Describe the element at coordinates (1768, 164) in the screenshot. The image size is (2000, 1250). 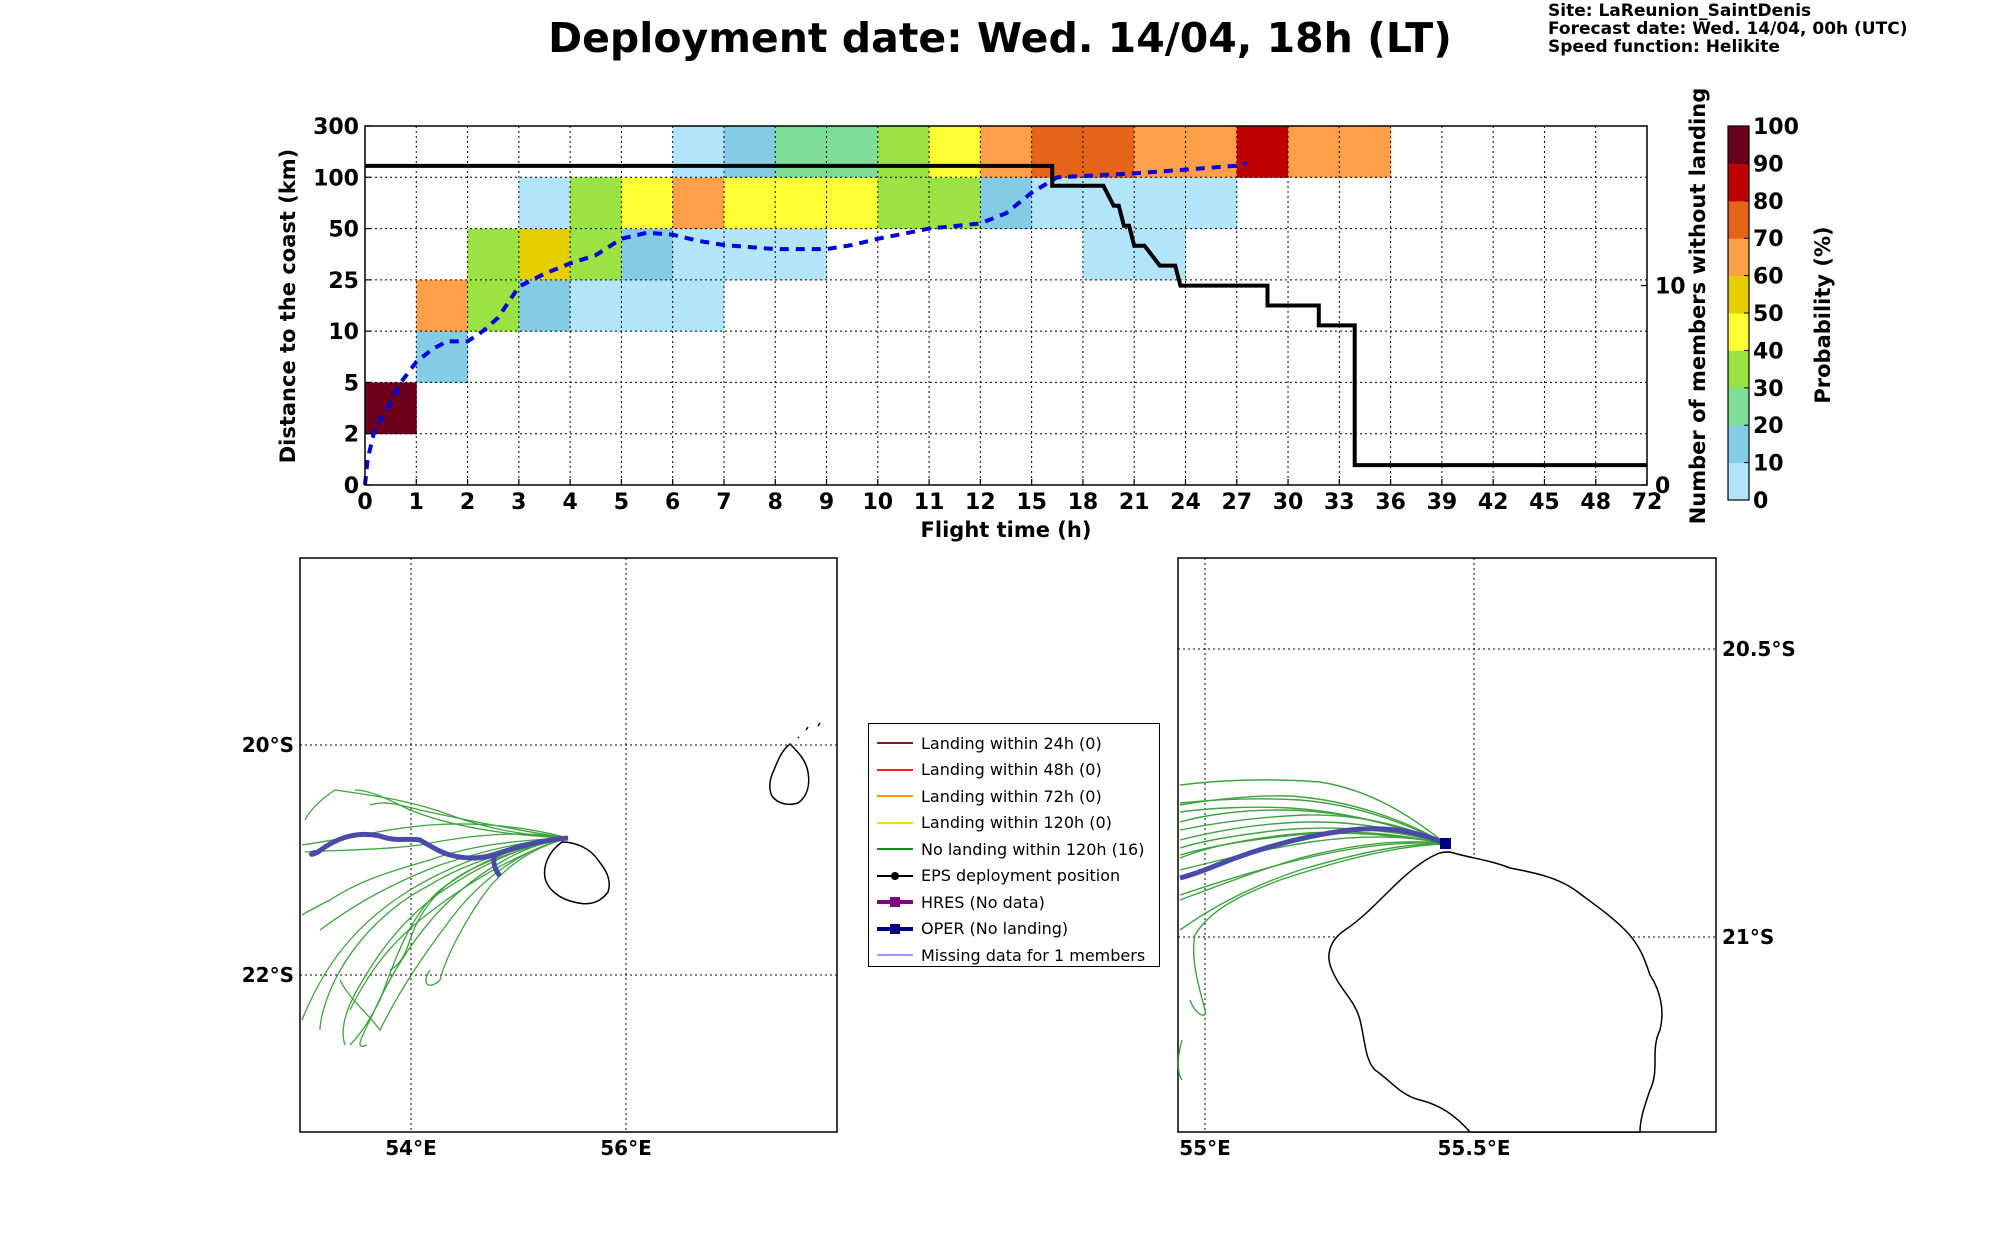
I see `colorbar-tick-label: 90` at that location.